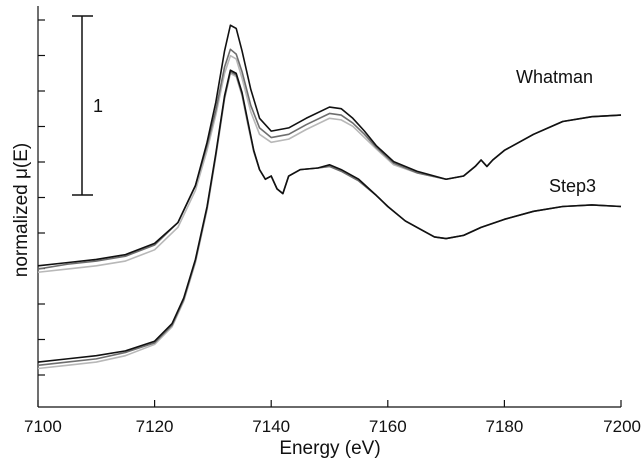  I want to click on series-label-step3: Step3, so click(572, 186).